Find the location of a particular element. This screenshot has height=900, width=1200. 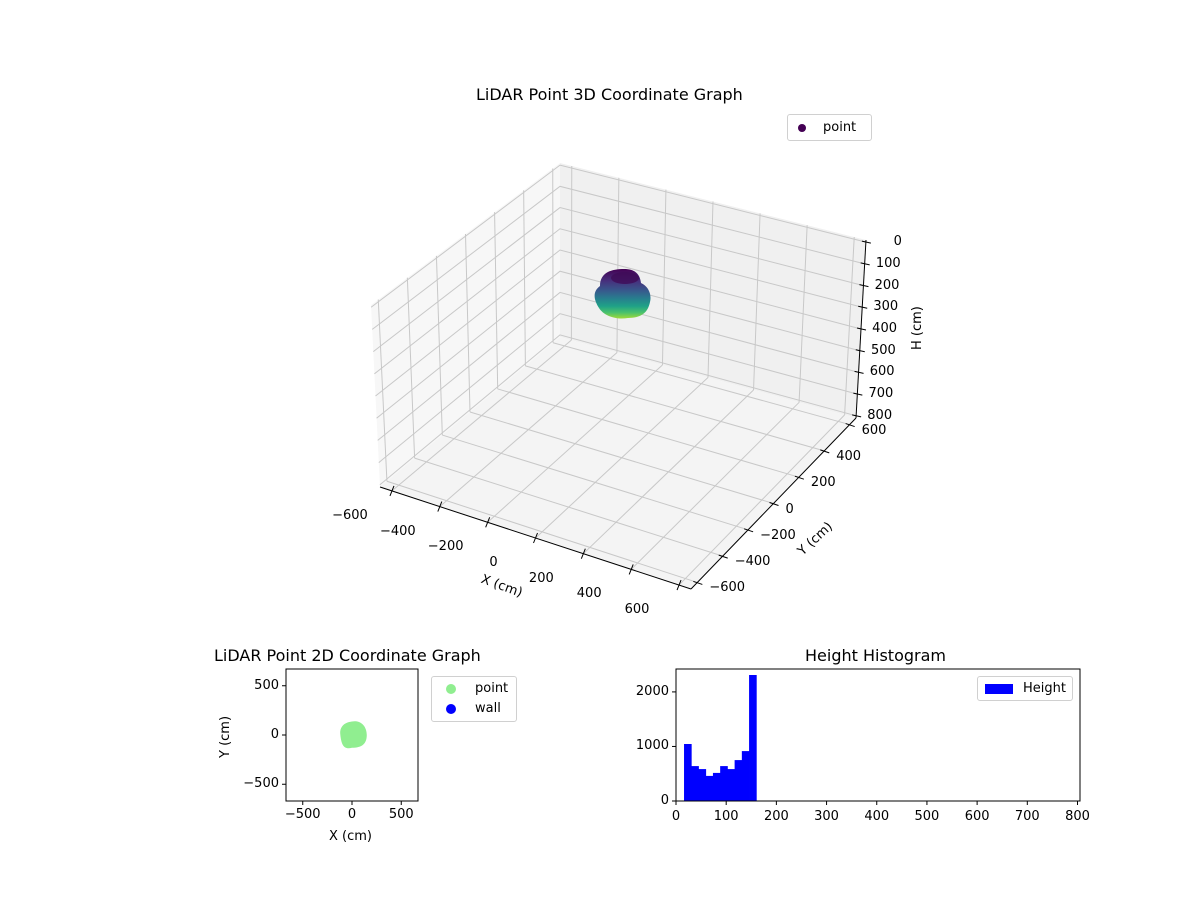

legend-height-label: Height is located at coordinates (1044, 688).